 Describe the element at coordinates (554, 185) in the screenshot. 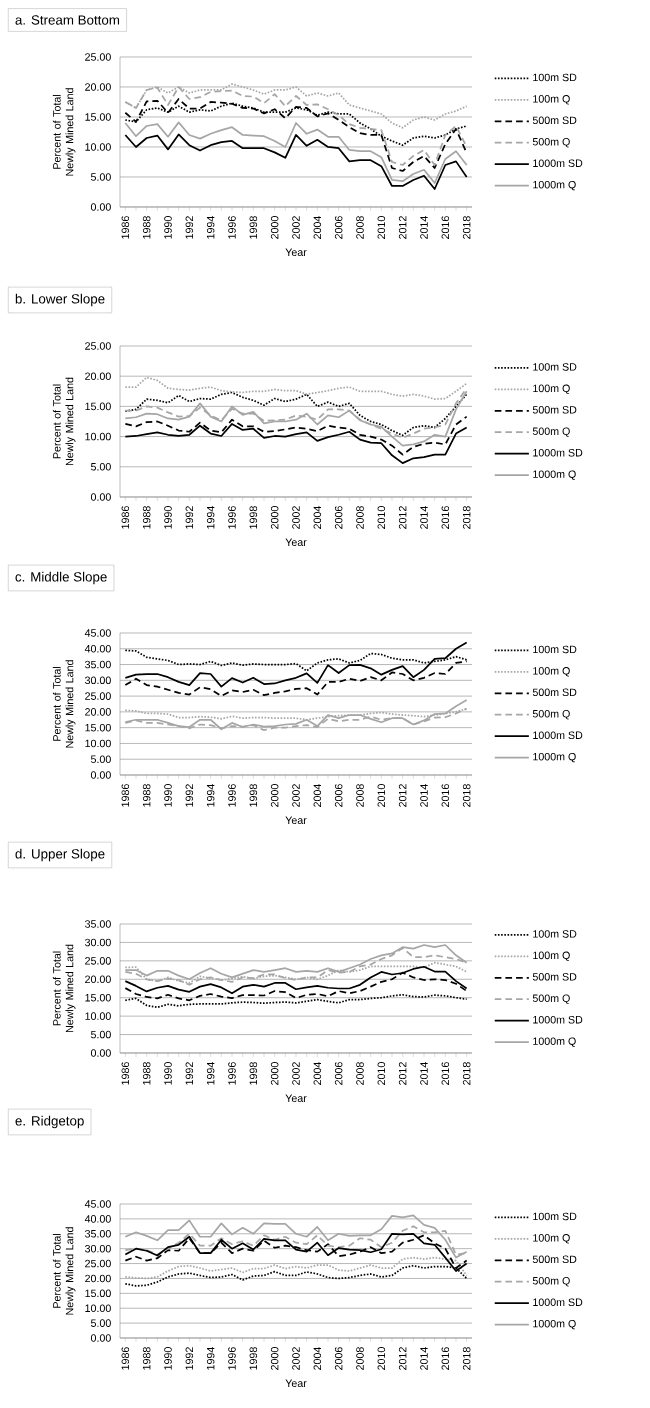

I see `legend-label: 1000m Q` at that location.